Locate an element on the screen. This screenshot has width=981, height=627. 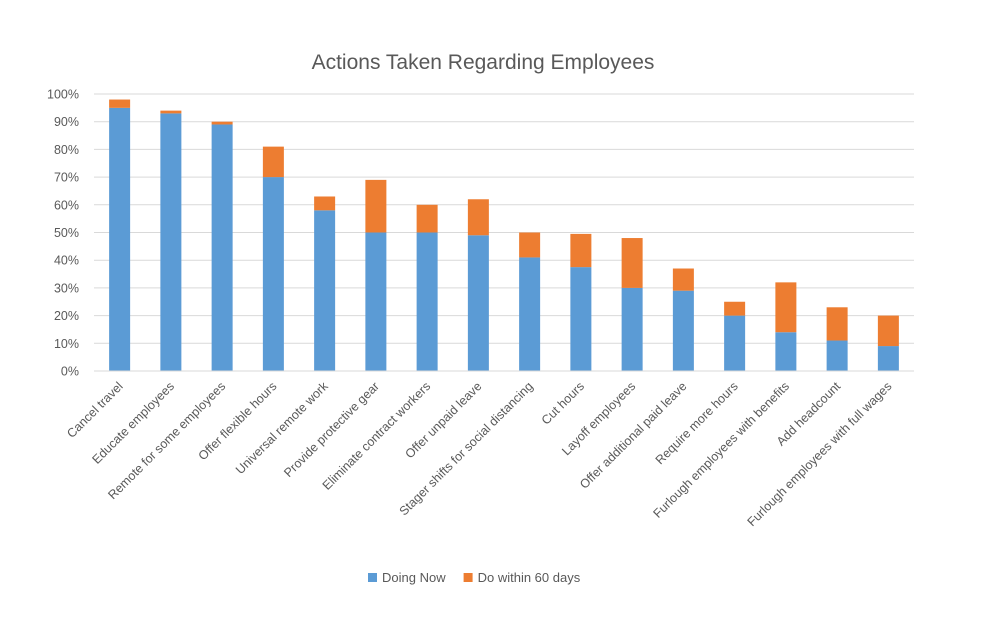
y-tick-label: 30% is located at coordinates (66, 288).